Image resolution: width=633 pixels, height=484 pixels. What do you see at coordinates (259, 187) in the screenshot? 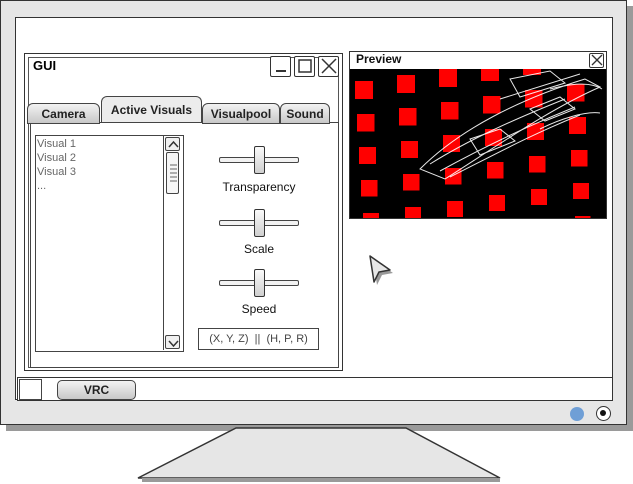
I see `transparency-label: Transparency` at bounding box center [259, 187].